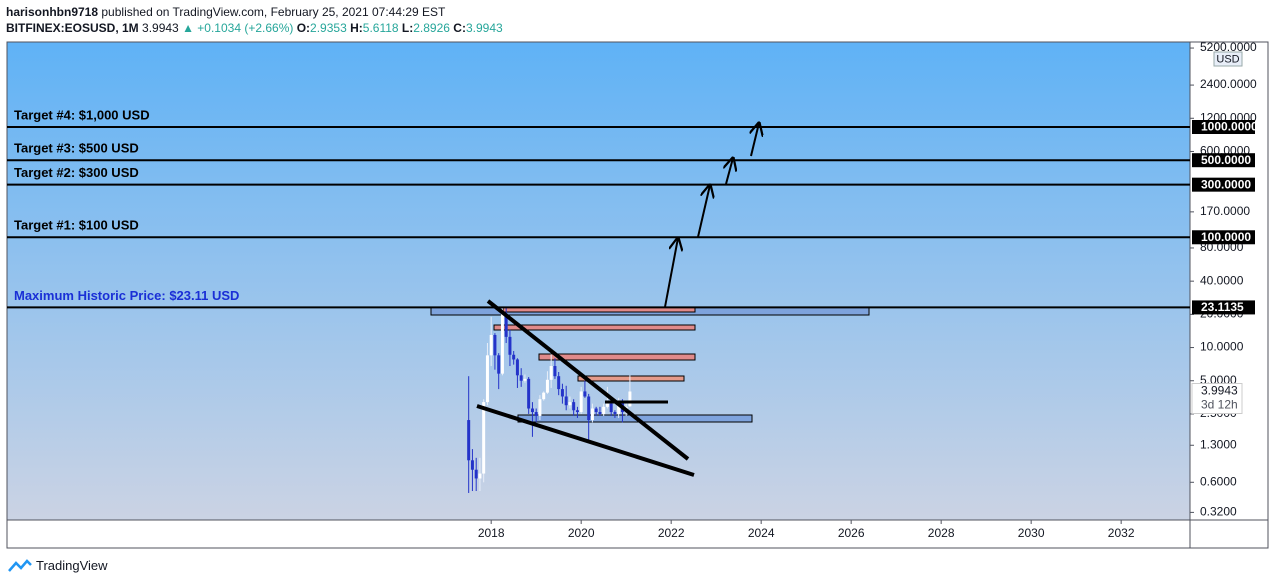 This screenshot has height=585, width=1274. Describe the element at coordinates (1219, 405) in the screenshot. I see `countdown: 3d 12h` at that location.